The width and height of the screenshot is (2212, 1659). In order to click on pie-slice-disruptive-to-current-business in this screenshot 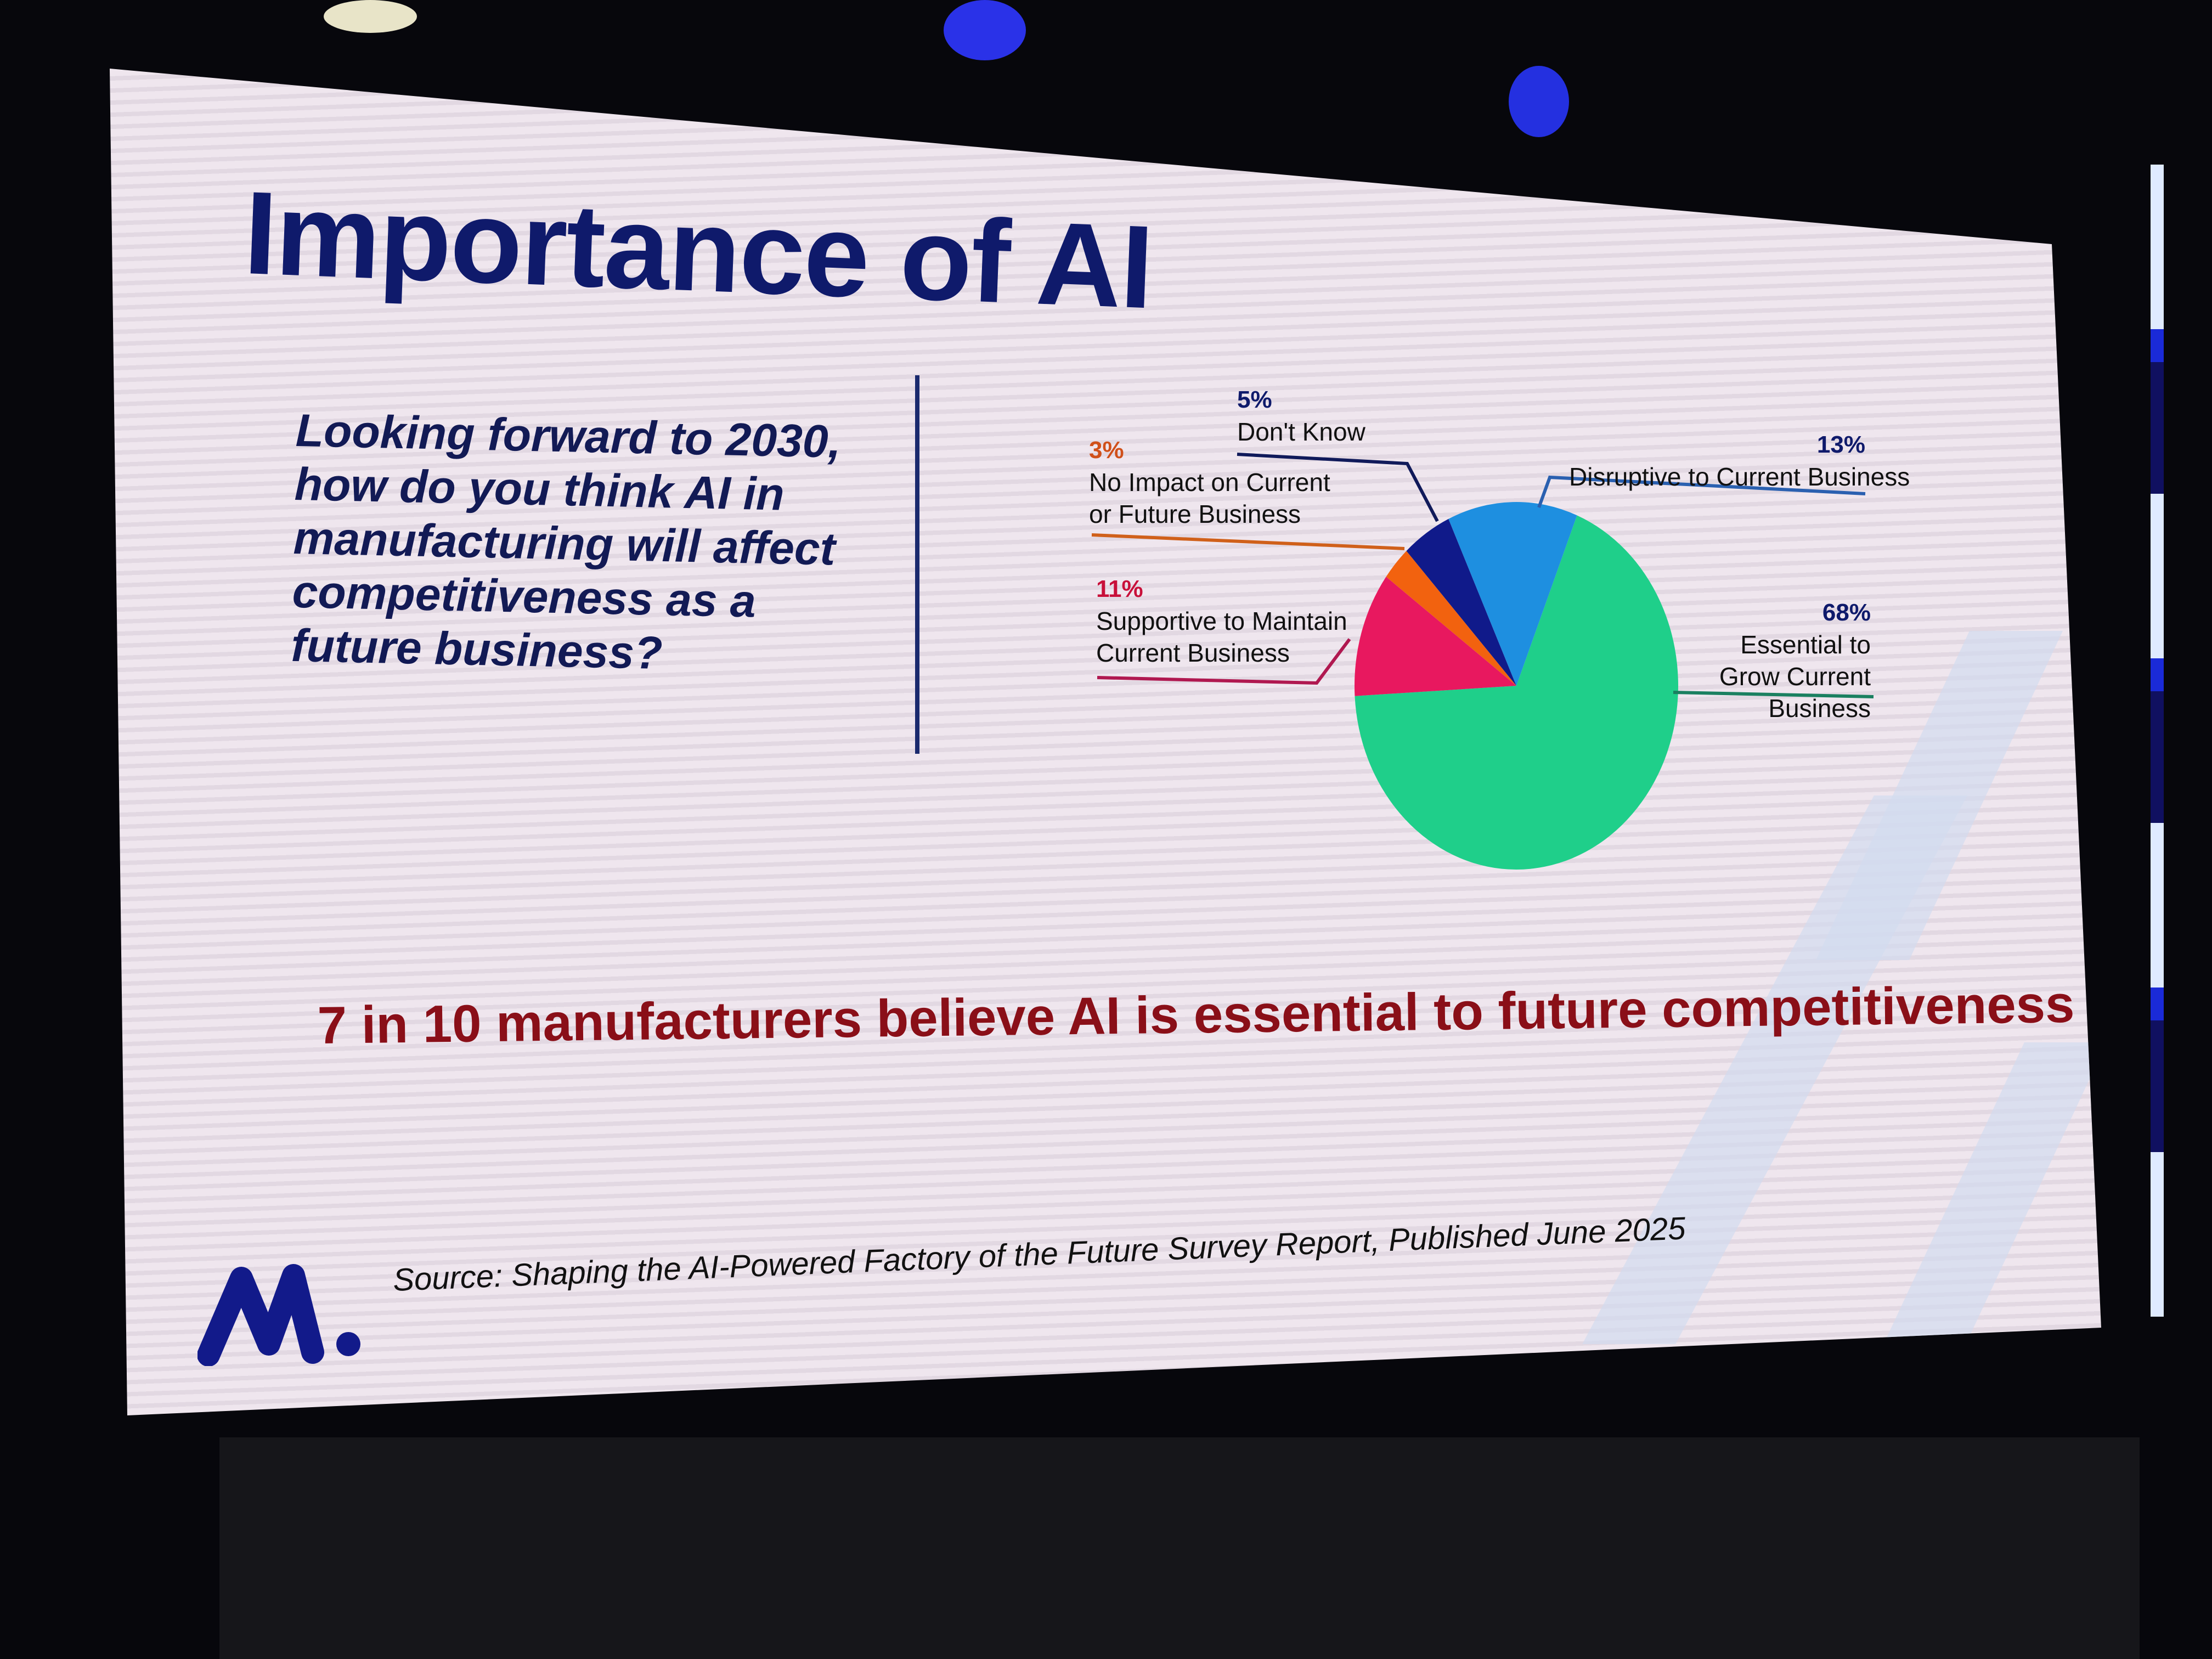, I will do `click(1513, 594)`.